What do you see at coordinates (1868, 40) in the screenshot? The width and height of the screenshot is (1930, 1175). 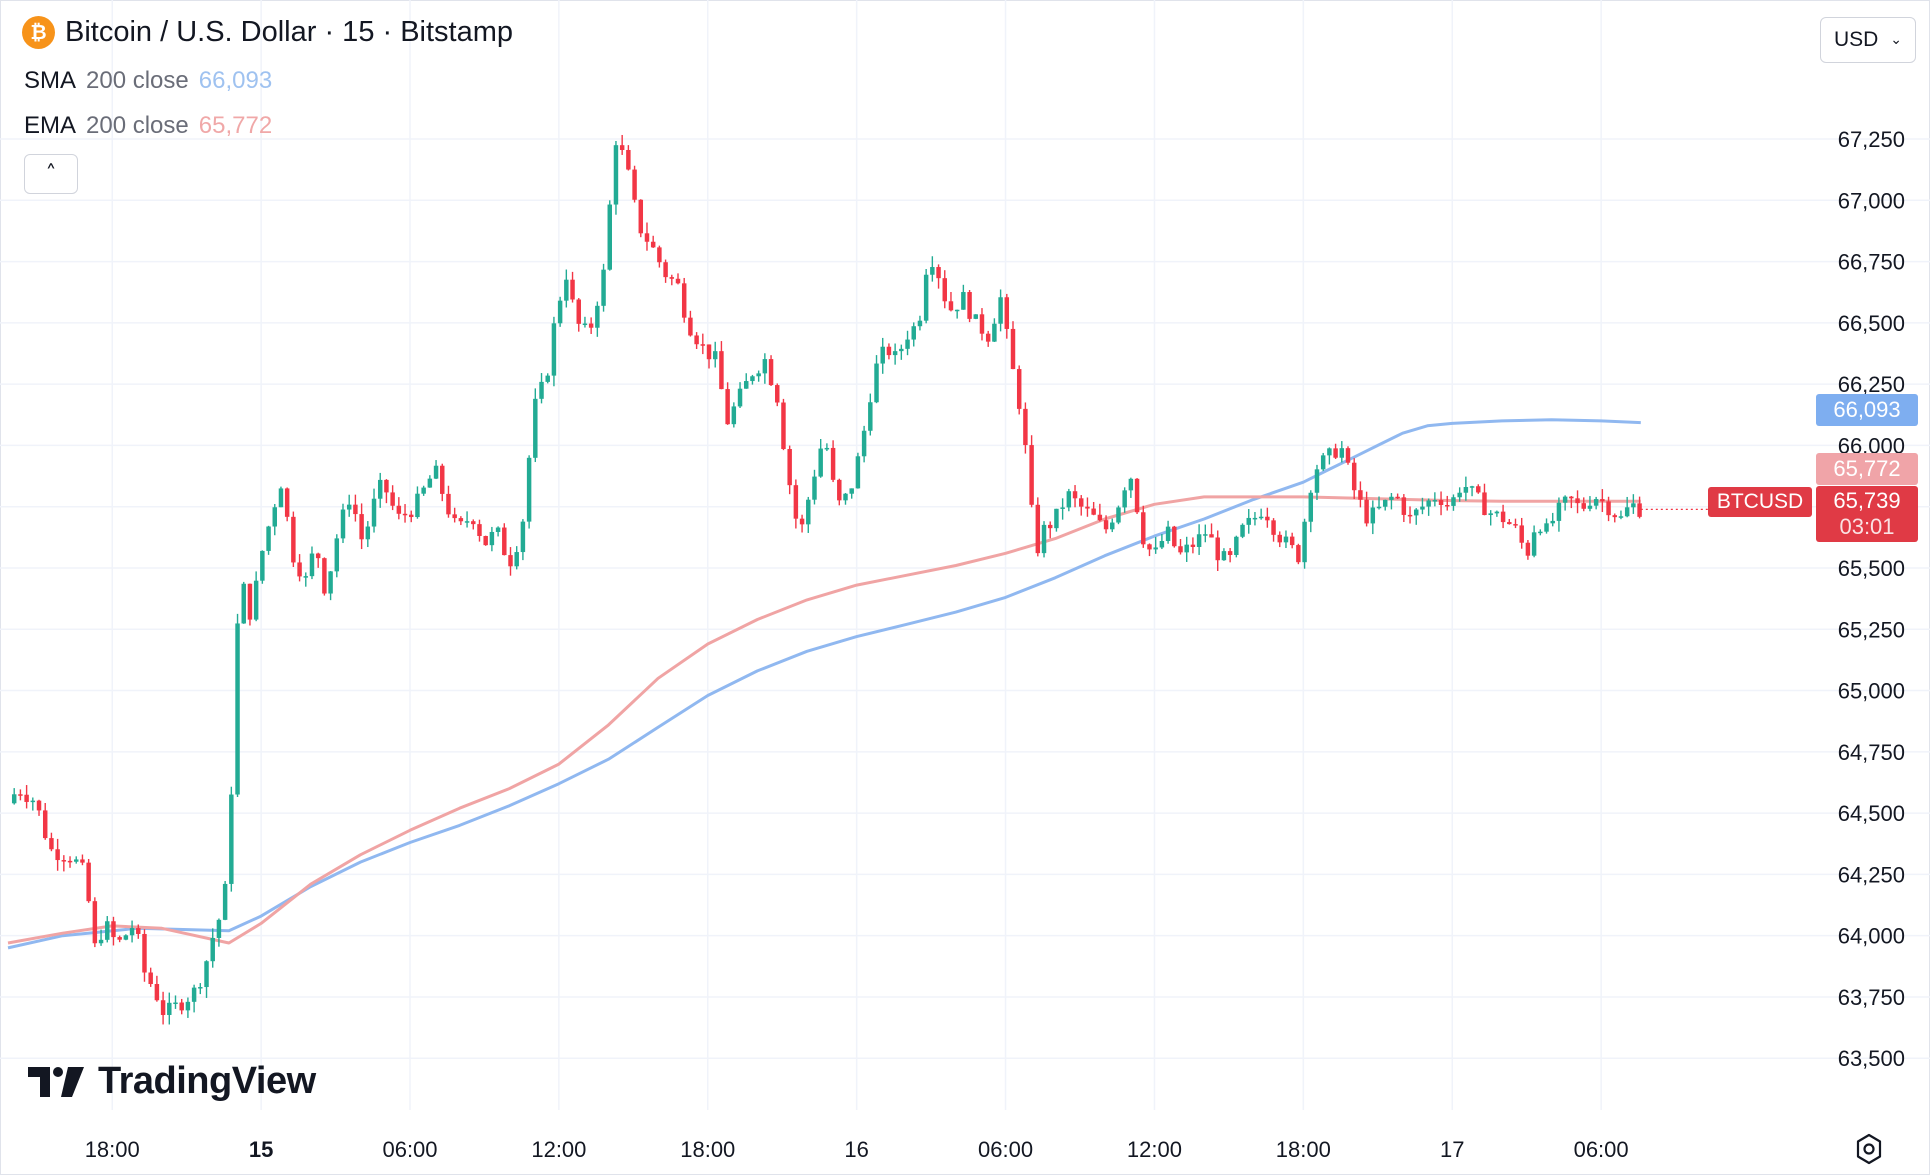 I see `currency-select: USD ⌄` at bounding box center [1868, 40].